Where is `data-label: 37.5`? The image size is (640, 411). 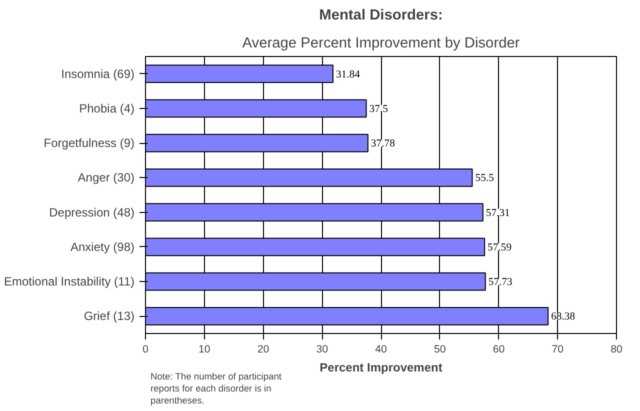
data-label: 37.5 is located at coordinates (378, 109).